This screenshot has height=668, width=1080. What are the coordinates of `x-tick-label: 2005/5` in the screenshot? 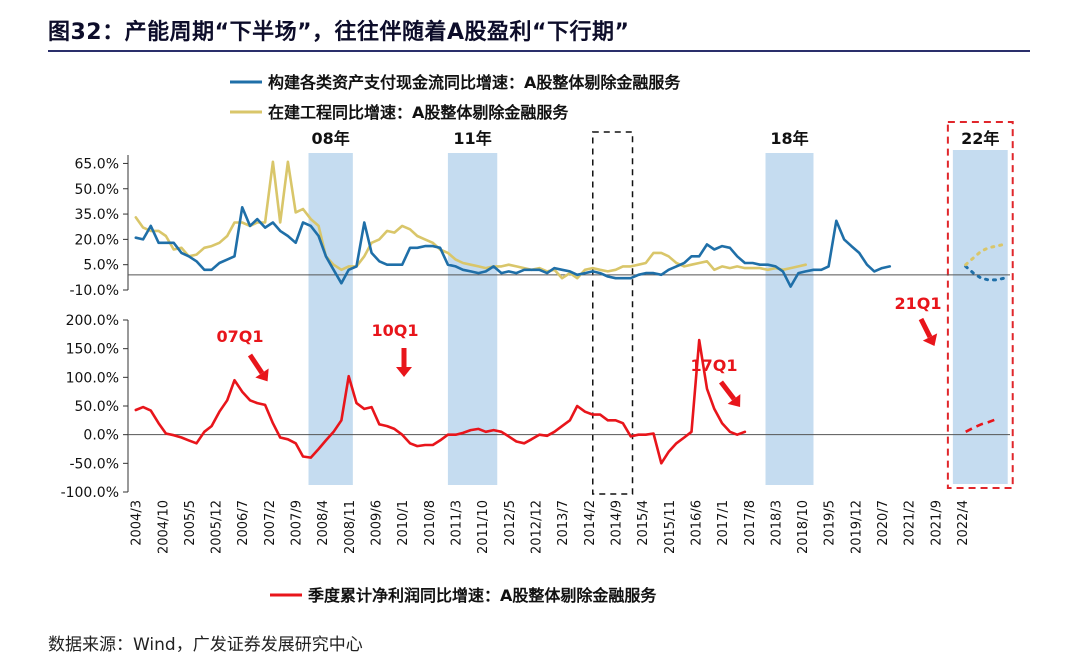 It's located at (190, 523).